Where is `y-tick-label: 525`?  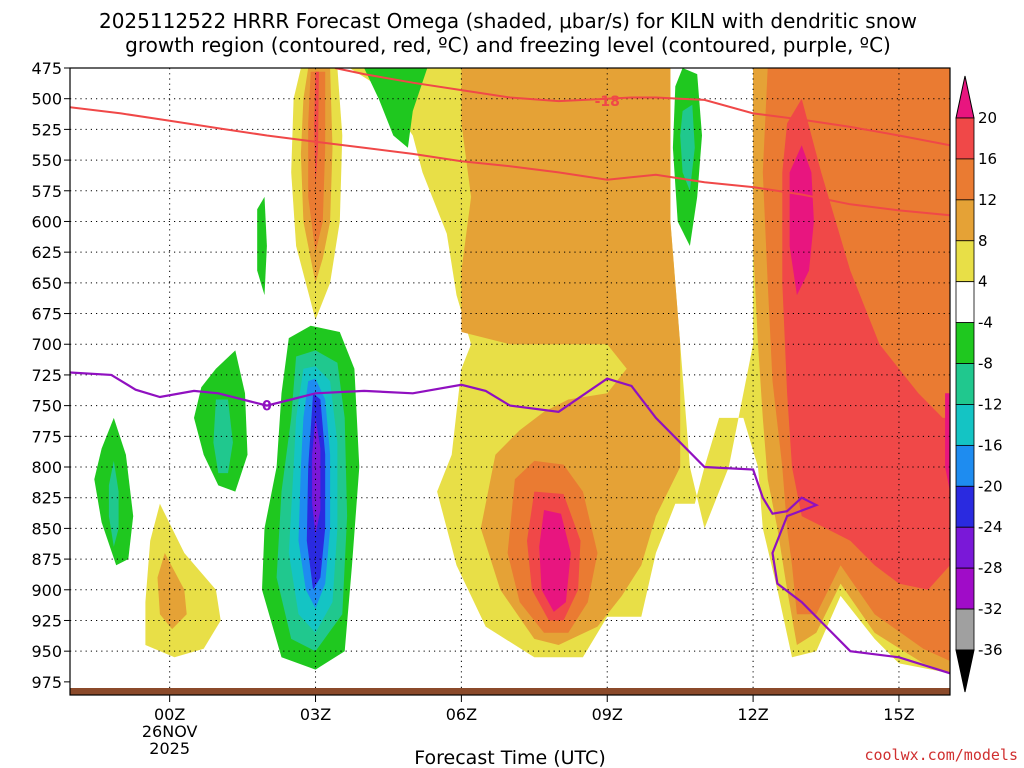 y-tick-label: 525 is located at coordinates (46, 129).